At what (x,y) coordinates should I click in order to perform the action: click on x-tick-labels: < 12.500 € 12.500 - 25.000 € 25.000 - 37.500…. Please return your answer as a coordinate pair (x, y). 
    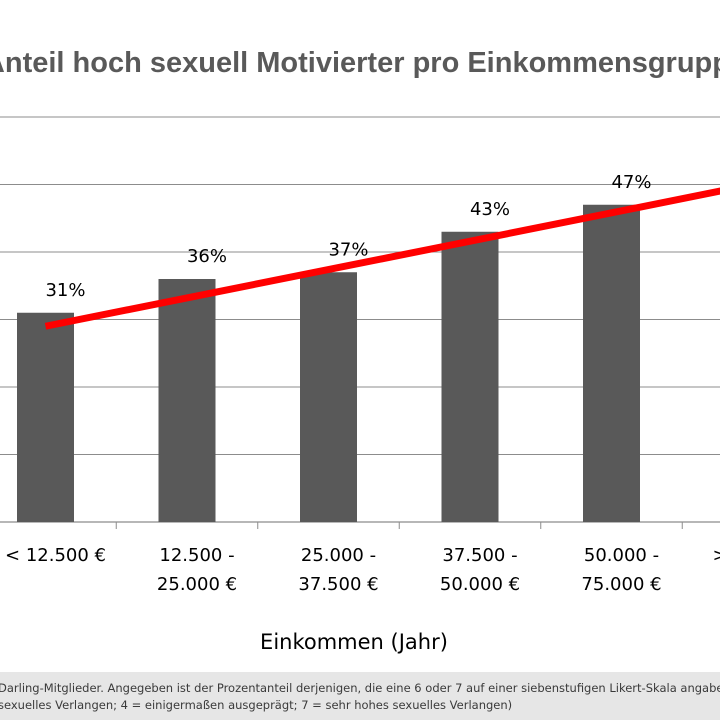
    Looking at the image, I should click on (362, 570).